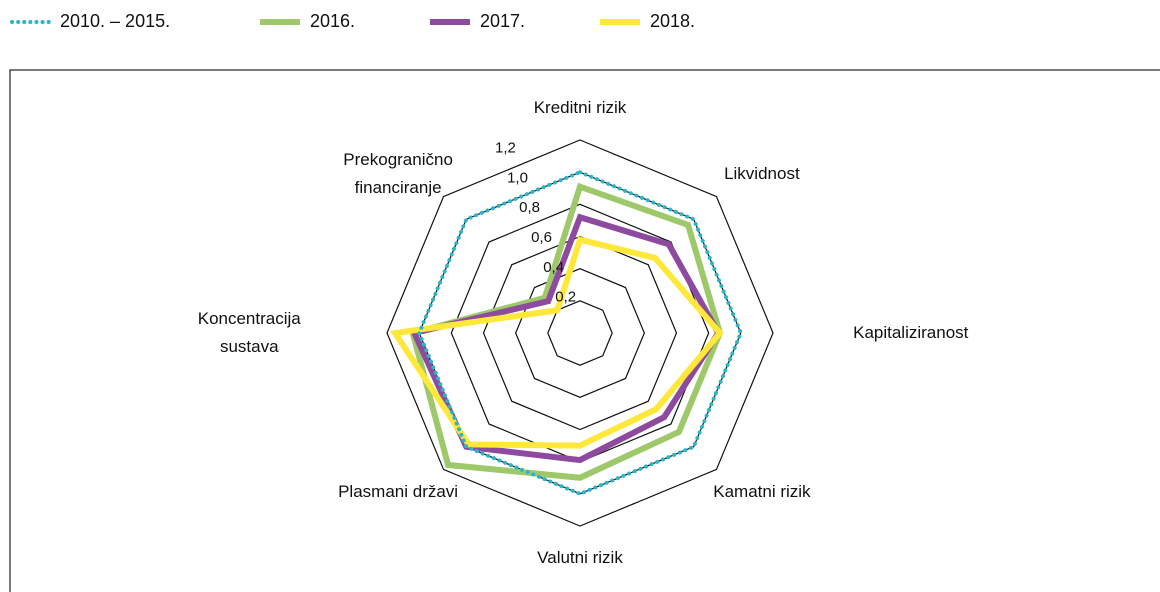  Describe the element at coordinates (332, 21) in the screenshot. I see `legend-label: 2016.` at that location.